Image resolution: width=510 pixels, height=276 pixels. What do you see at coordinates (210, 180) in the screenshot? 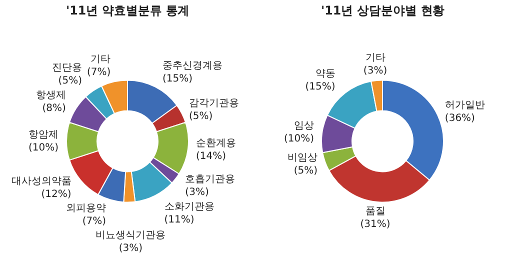
I see `slice-label: 호흡기관용` at bounding box center [210, 180].